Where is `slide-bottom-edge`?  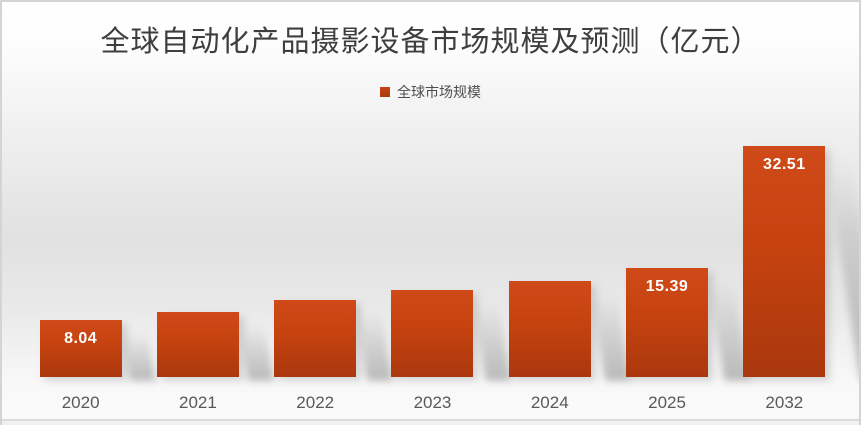 slide-bottom-edge is located at coordinates (430, 422).